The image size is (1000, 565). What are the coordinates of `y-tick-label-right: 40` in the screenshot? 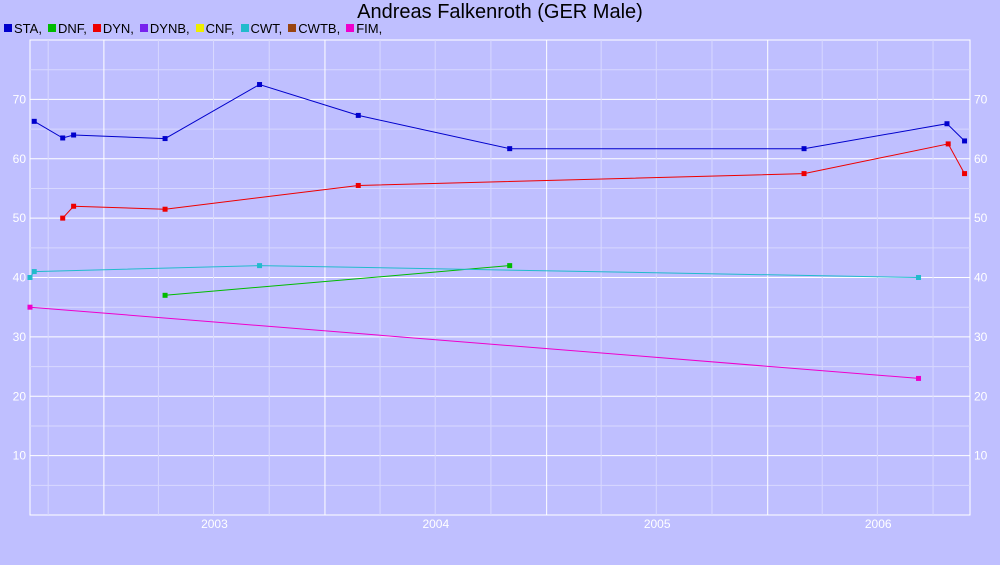 It's located at (981, 278).